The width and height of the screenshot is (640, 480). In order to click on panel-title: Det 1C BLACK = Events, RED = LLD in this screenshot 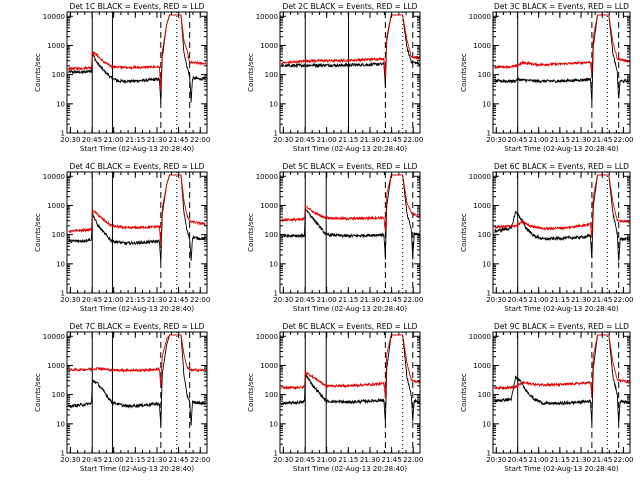, I will do `click(137, 6)`.